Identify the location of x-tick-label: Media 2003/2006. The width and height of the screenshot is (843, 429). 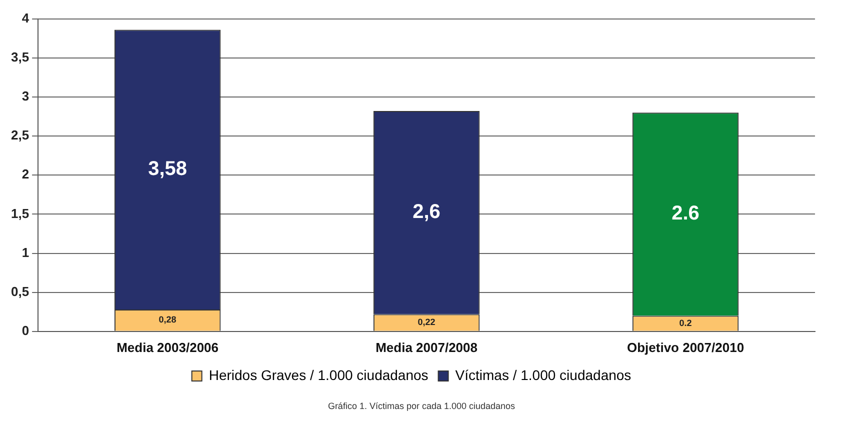
(167, 347).